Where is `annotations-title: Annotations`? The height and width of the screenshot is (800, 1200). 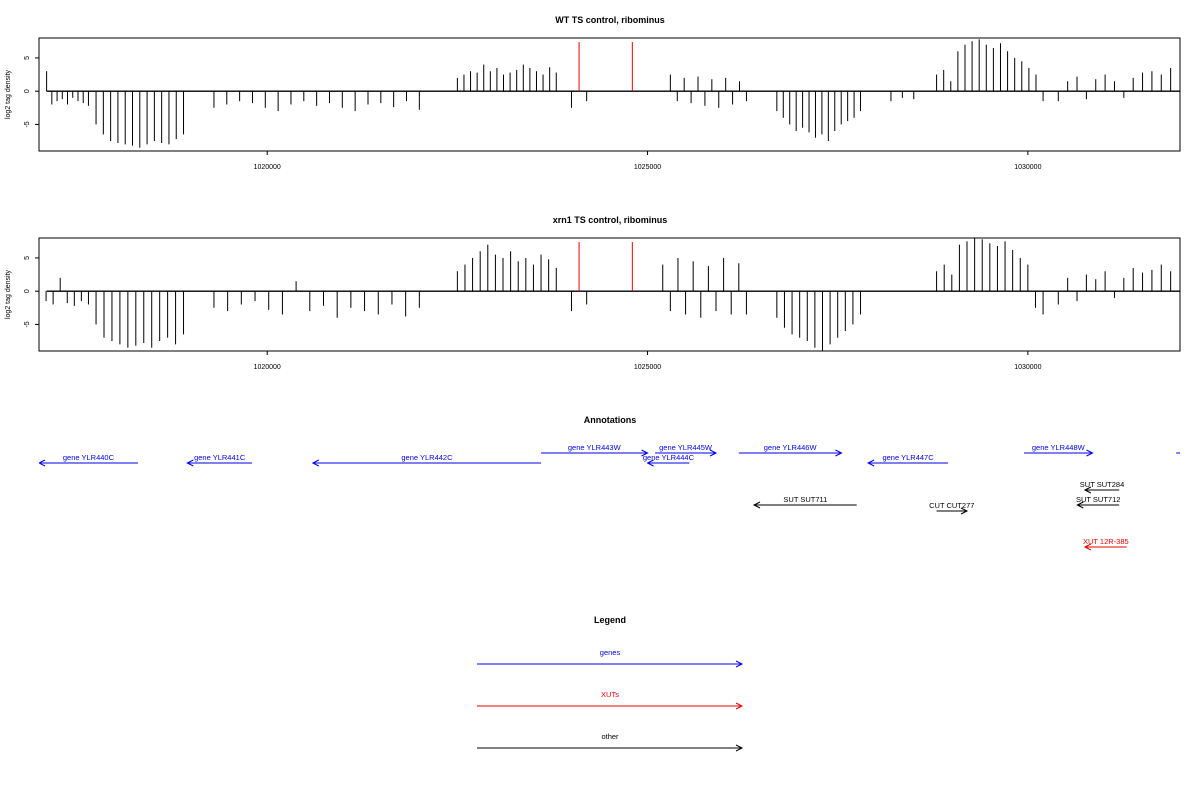
annotations-title: Annotations is located at coordinates (610, 420).